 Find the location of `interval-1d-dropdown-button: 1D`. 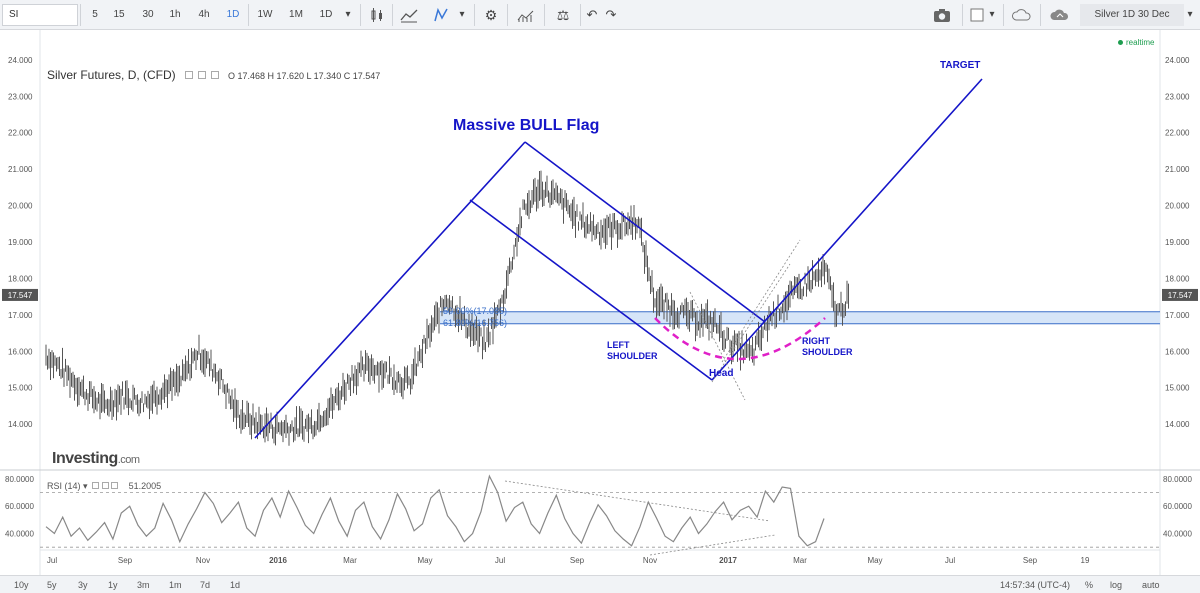

interval-1d-dropdown-button: 1D is located at coordinates (326, 14).